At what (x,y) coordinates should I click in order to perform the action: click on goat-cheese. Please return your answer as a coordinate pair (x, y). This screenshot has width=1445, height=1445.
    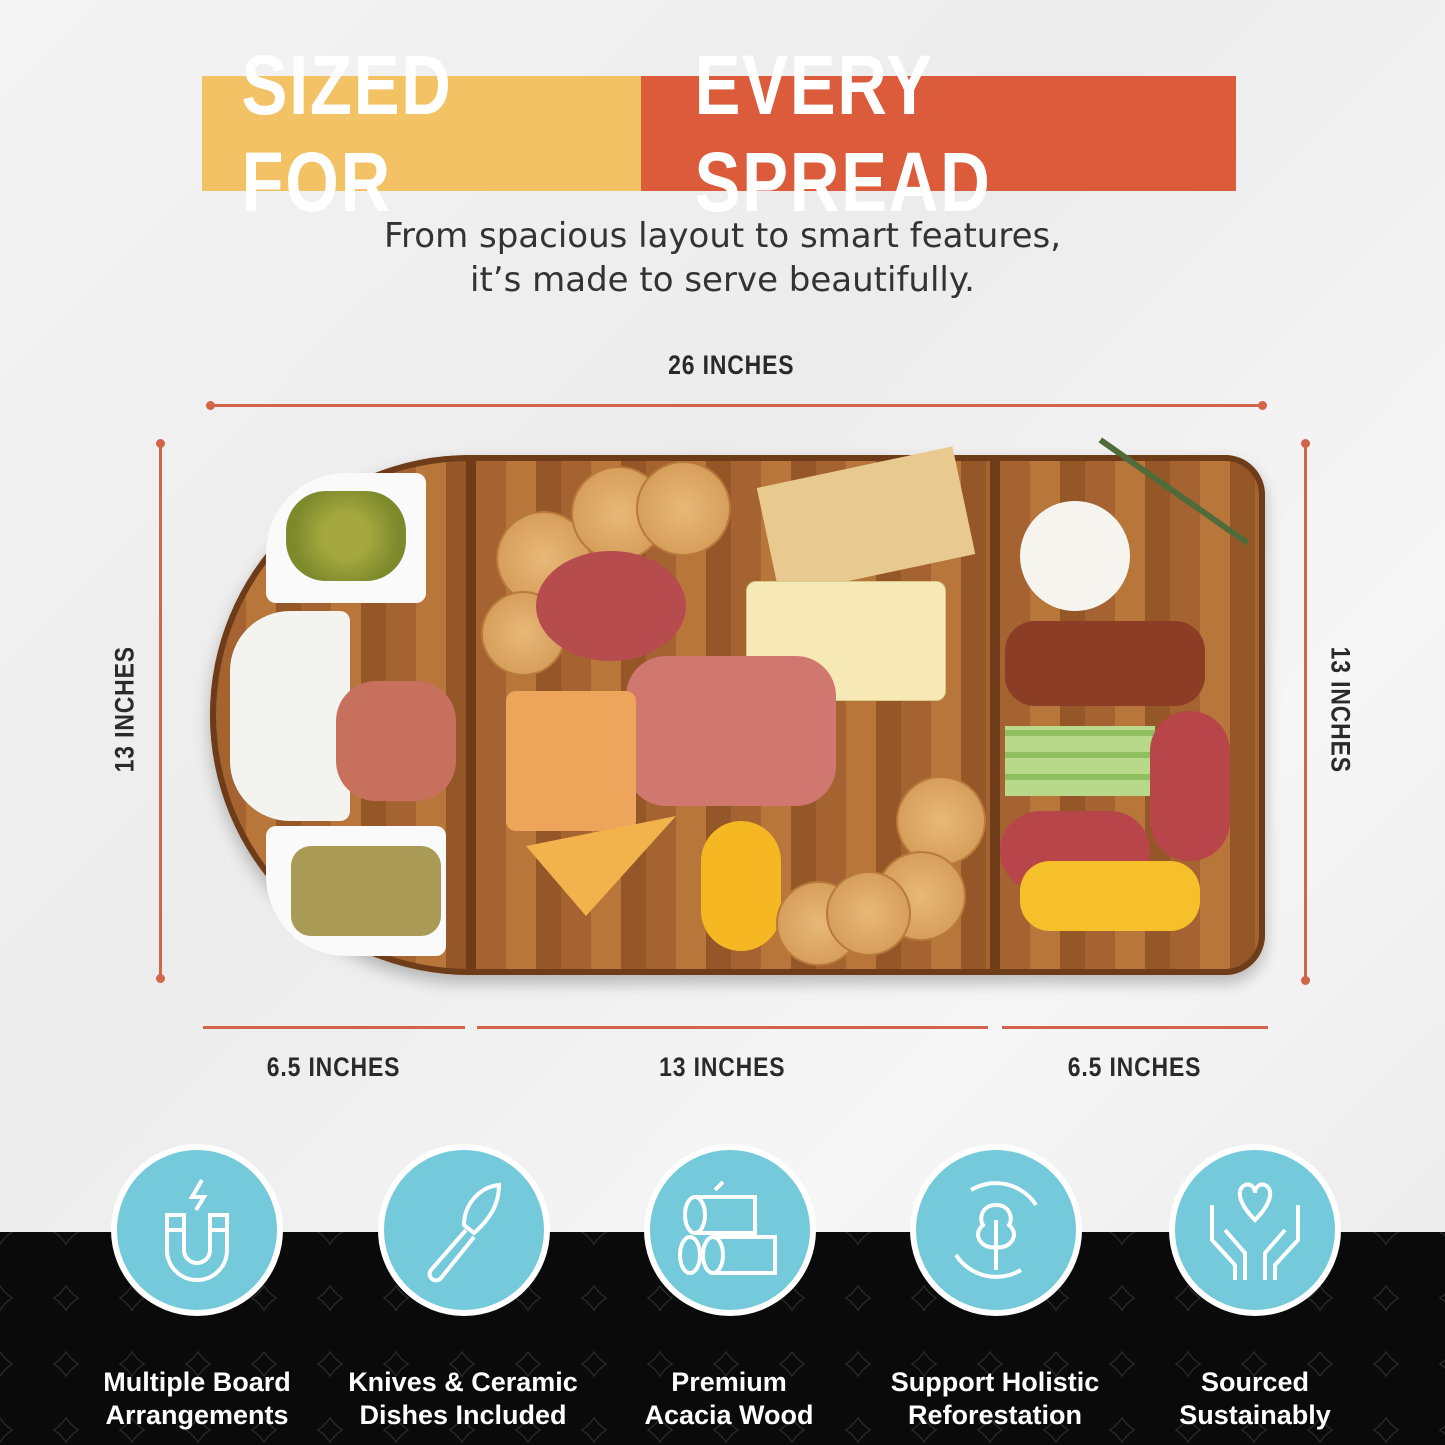
    Looking at the image, I should click on (1075, 556).